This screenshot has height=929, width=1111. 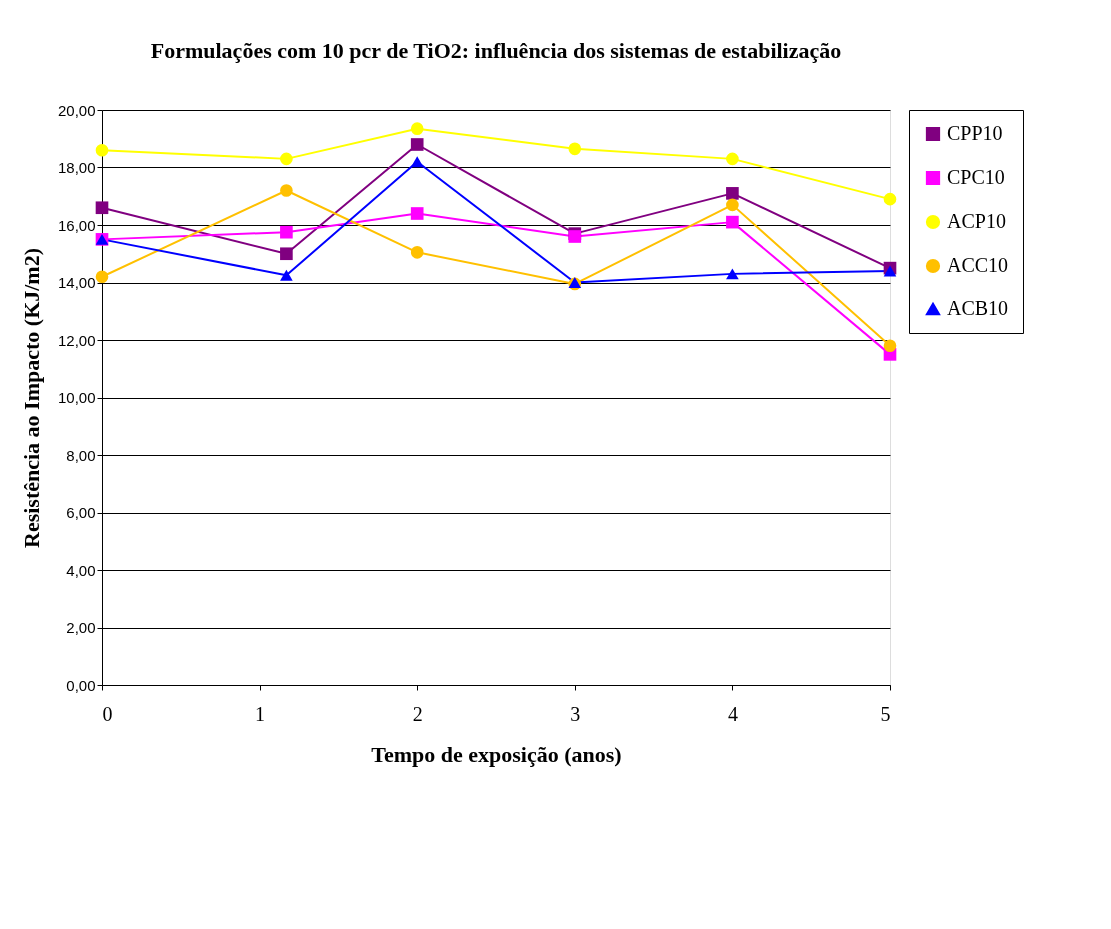 I want to click on y-tick-label: 20,00, so click(x=76, y=110).